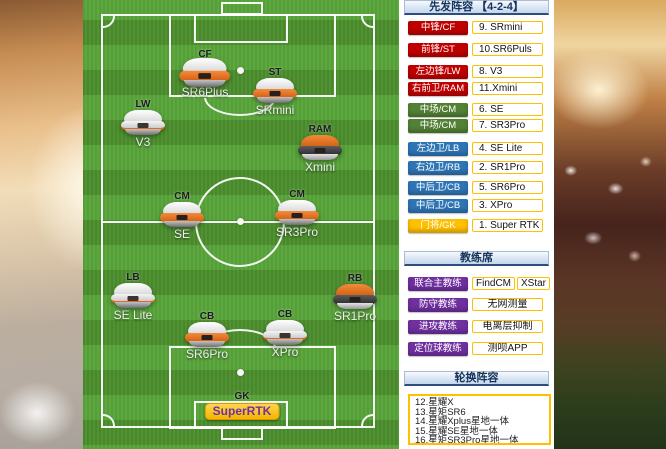 This screenshot has height=449, width=666. I want to click on starting-row: 左边卫/LB 4. SE Lite, so click(476, 149).